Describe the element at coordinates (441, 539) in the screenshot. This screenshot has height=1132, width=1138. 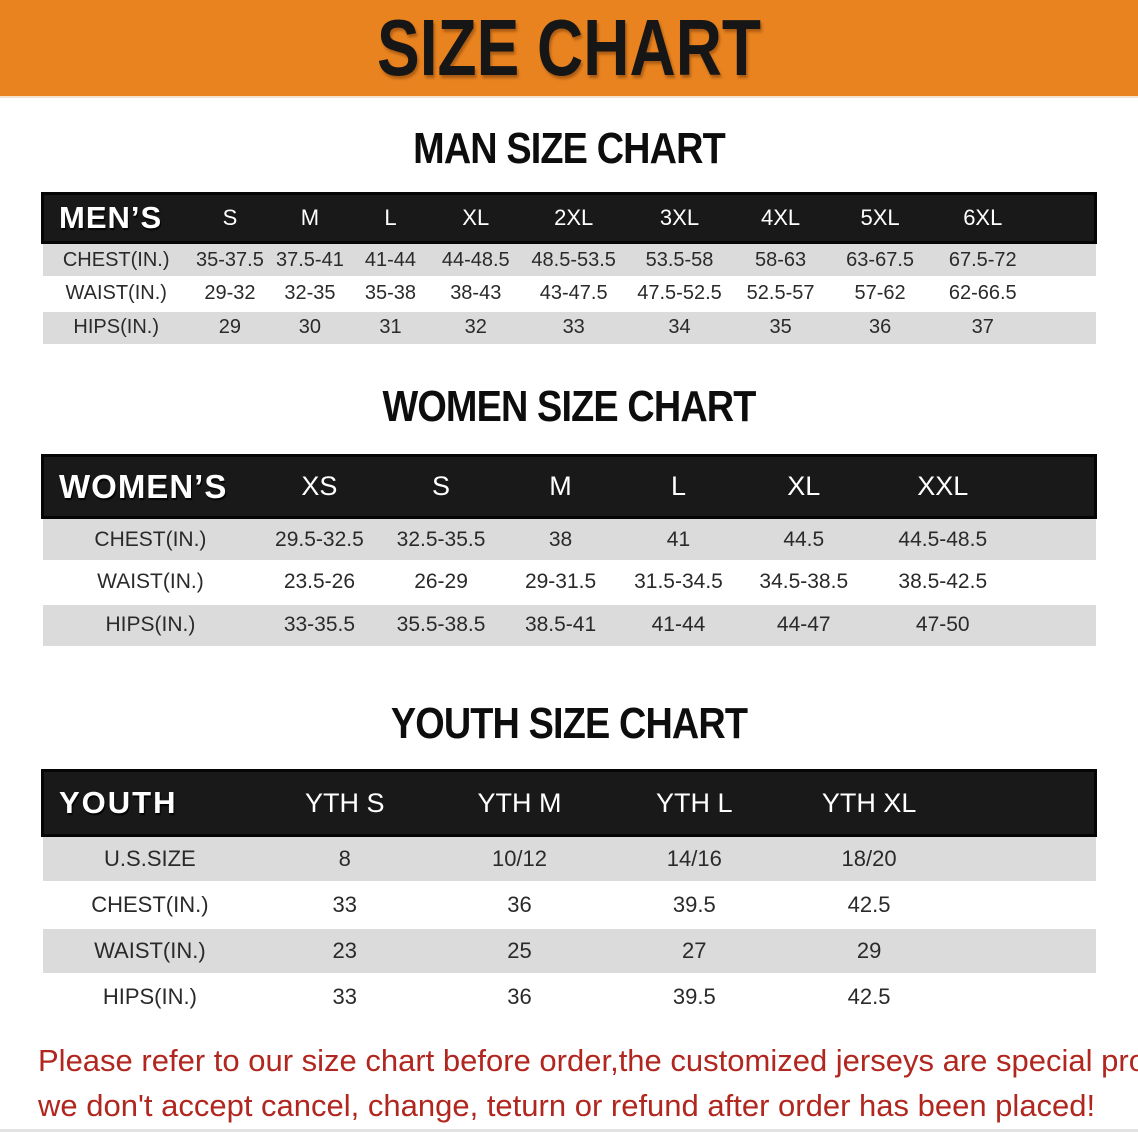
I see `cell: 32.5-35.5` at that location.